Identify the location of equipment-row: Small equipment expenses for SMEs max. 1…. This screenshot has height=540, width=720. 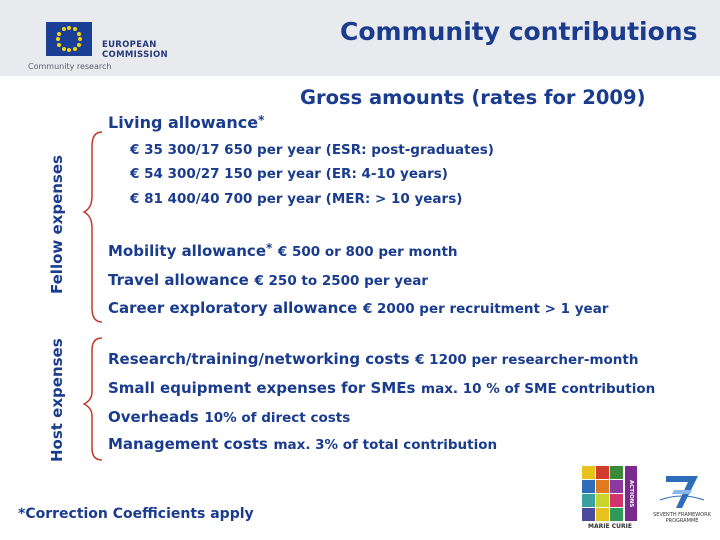
(381, 387).